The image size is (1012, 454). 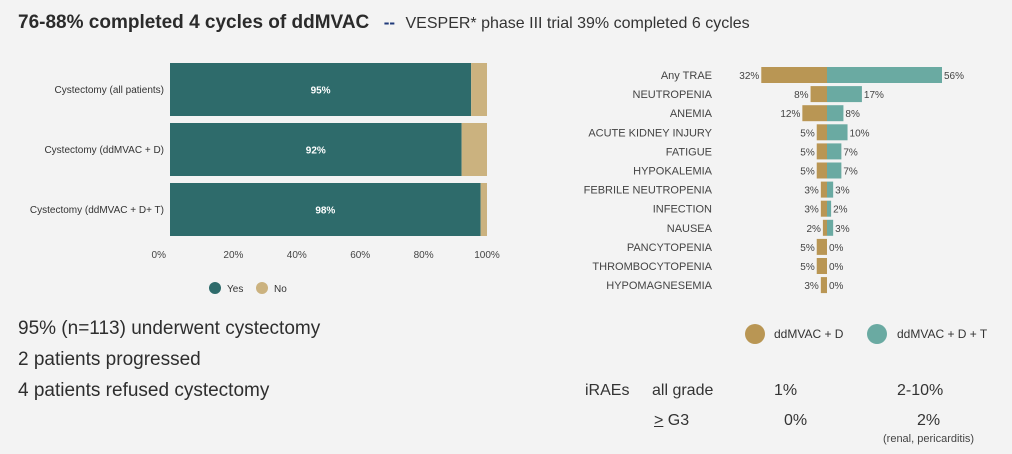 What do you see at coordinates (650, 133) in the screenshot?
I see `ae-category-label: ACUTE KIDNEY INJURY` at bounding box center [650, 133].